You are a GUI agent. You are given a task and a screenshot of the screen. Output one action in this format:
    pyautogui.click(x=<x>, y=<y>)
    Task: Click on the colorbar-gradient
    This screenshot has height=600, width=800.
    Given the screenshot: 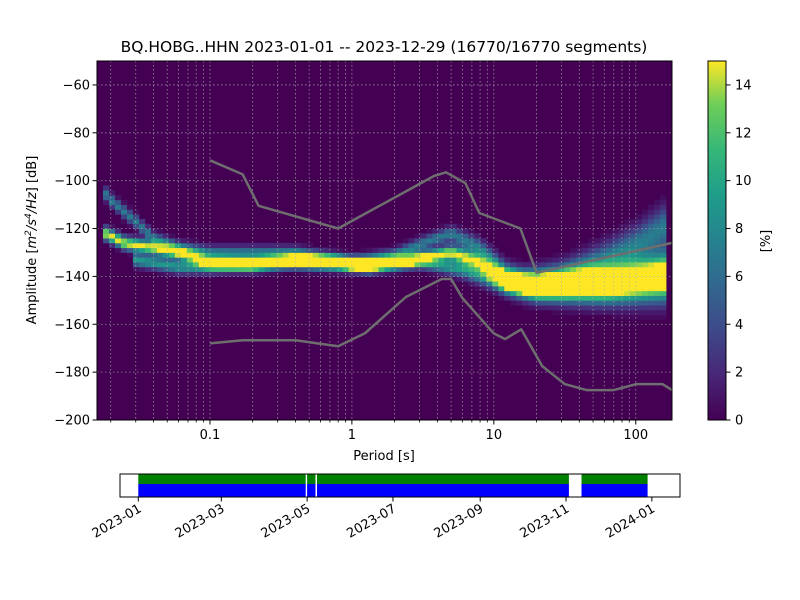 What is the action you would take?
    pyautogui.click(x=717, y=240)
    